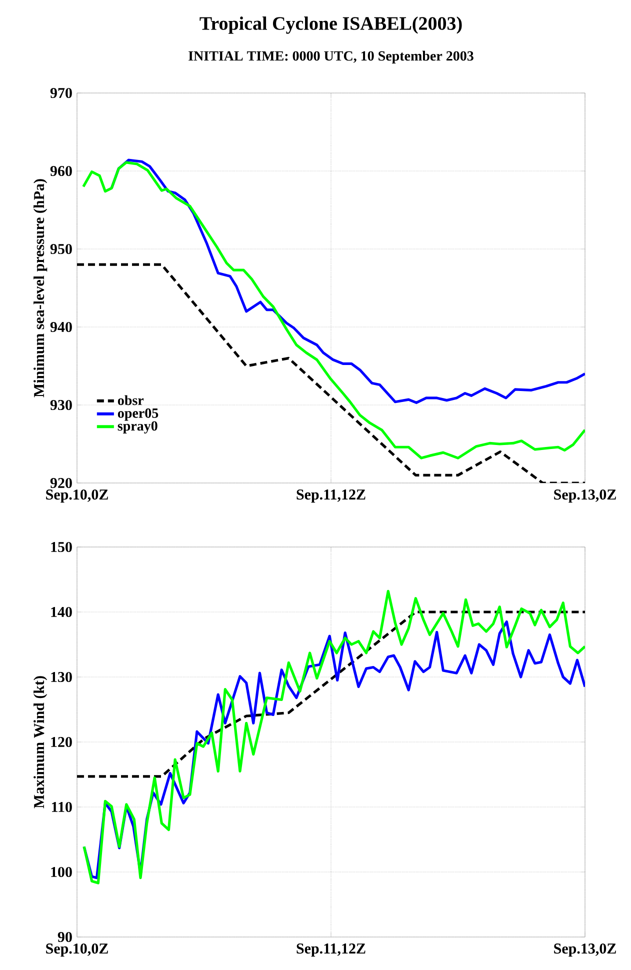  What do you see at coordinates (138, 427) in the screenshot?
I see `legend-label: spray0` at bounding box center [138, 427].